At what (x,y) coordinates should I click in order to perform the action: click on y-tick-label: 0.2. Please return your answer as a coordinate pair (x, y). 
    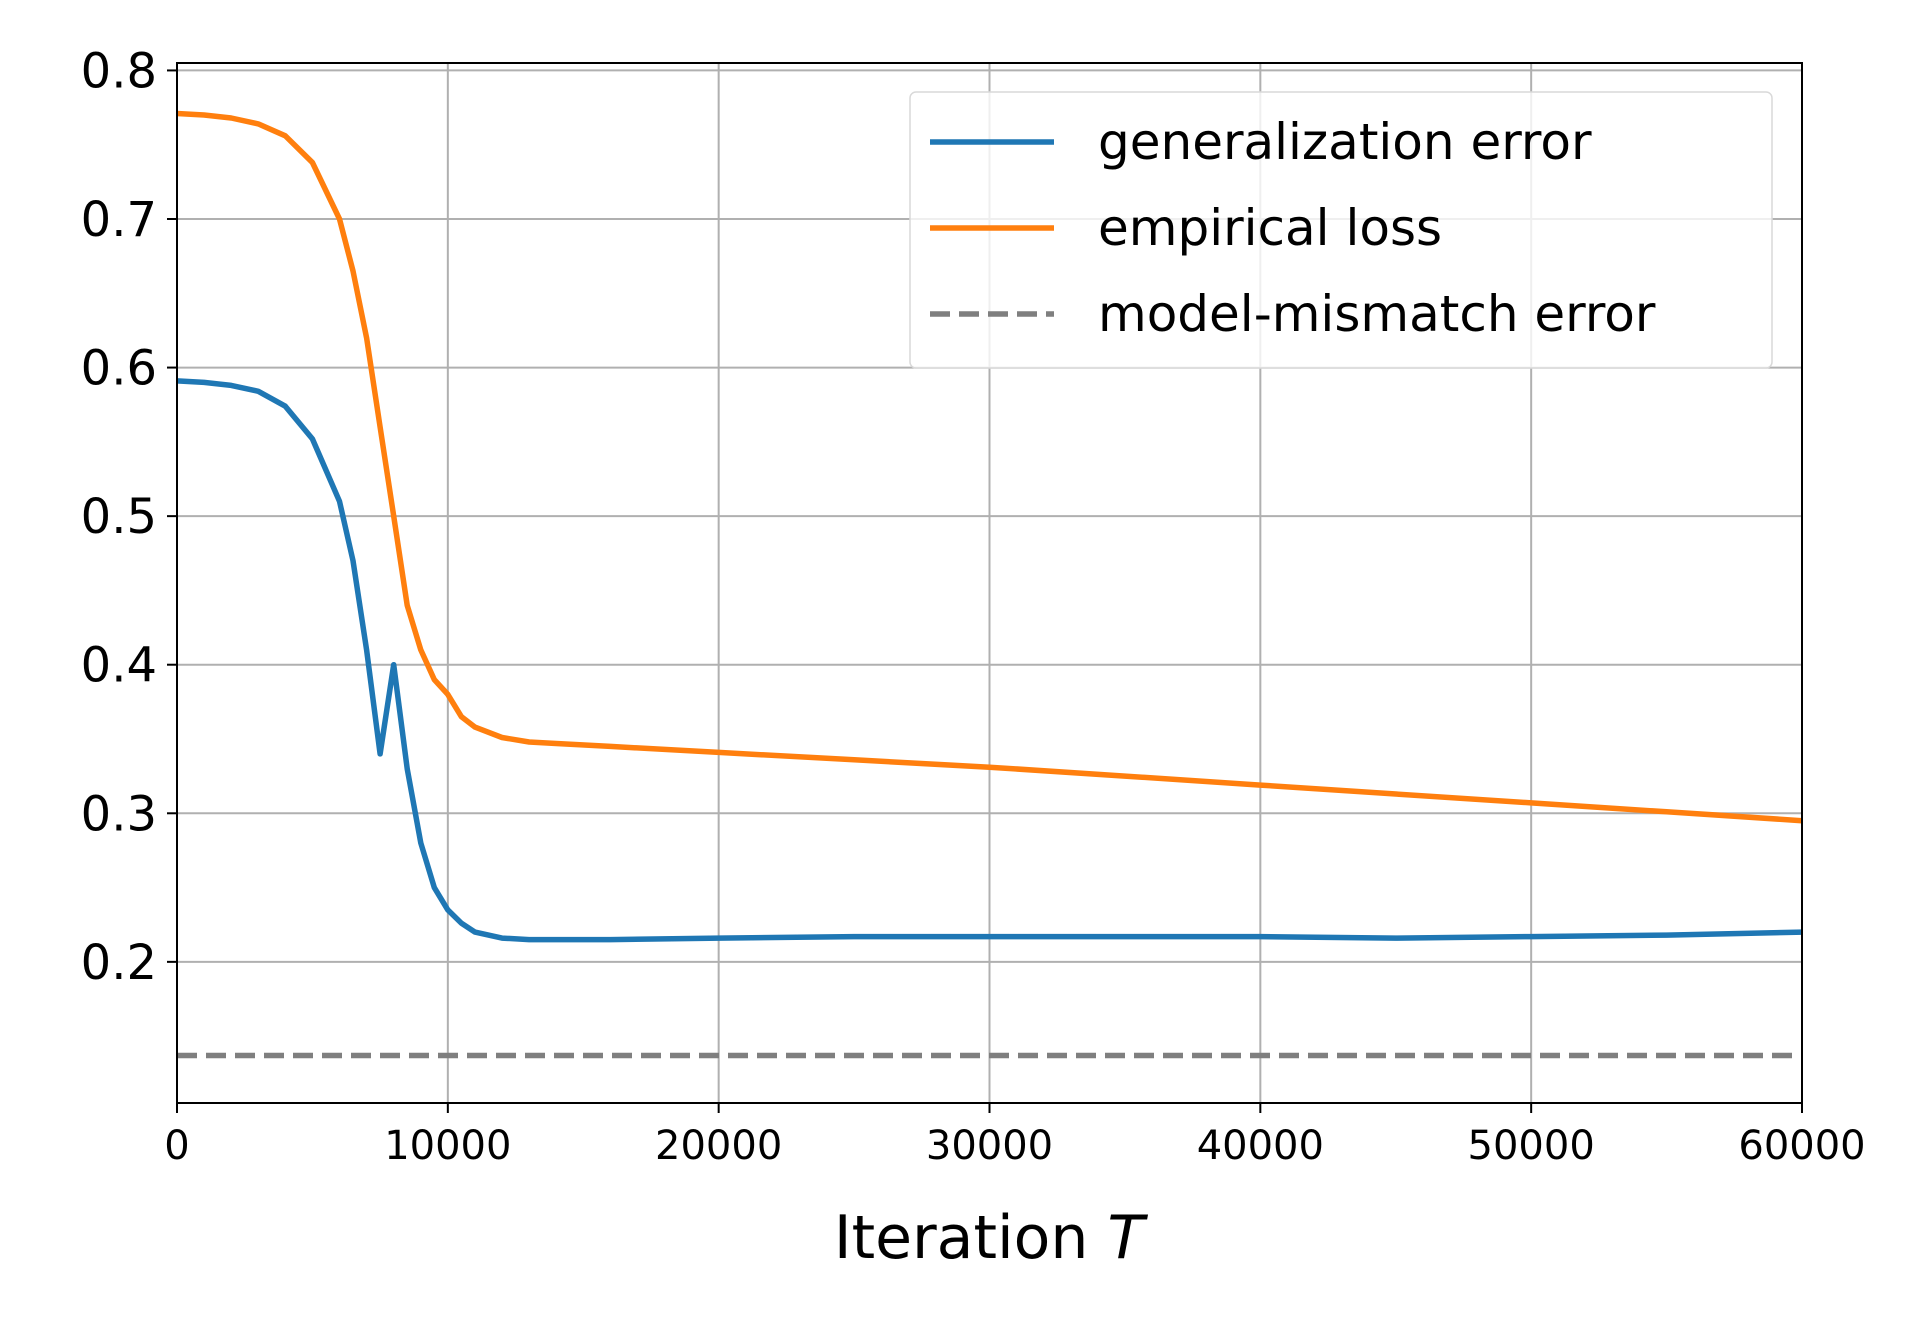
    Looking at the image, I should click on (119, 963).